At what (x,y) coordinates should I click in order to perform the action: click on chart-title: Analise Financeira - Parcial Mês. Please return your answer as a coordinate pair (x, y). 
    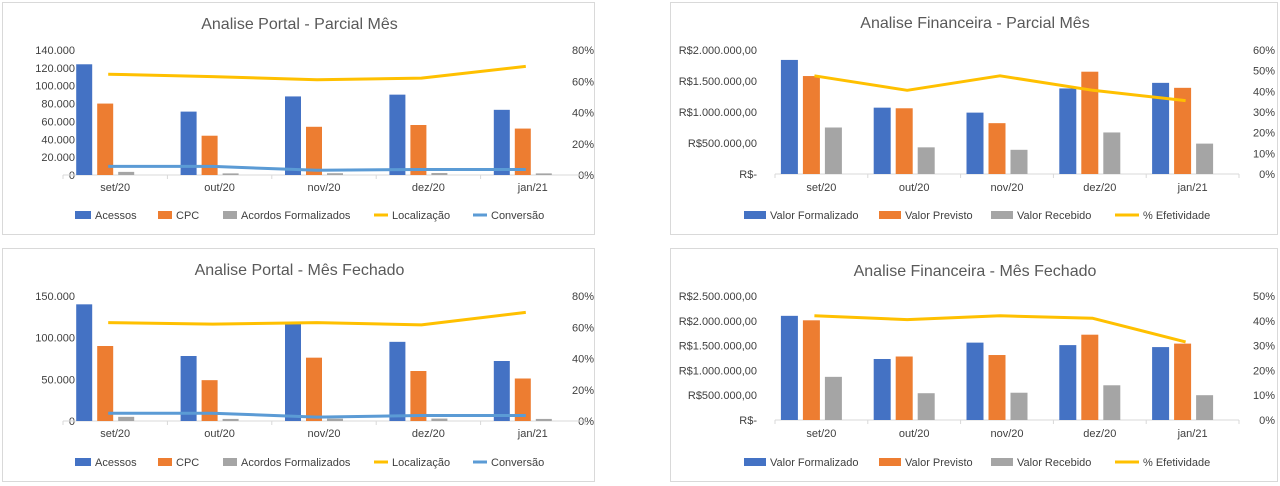
    Looking at the image, I should click on (974, 23).